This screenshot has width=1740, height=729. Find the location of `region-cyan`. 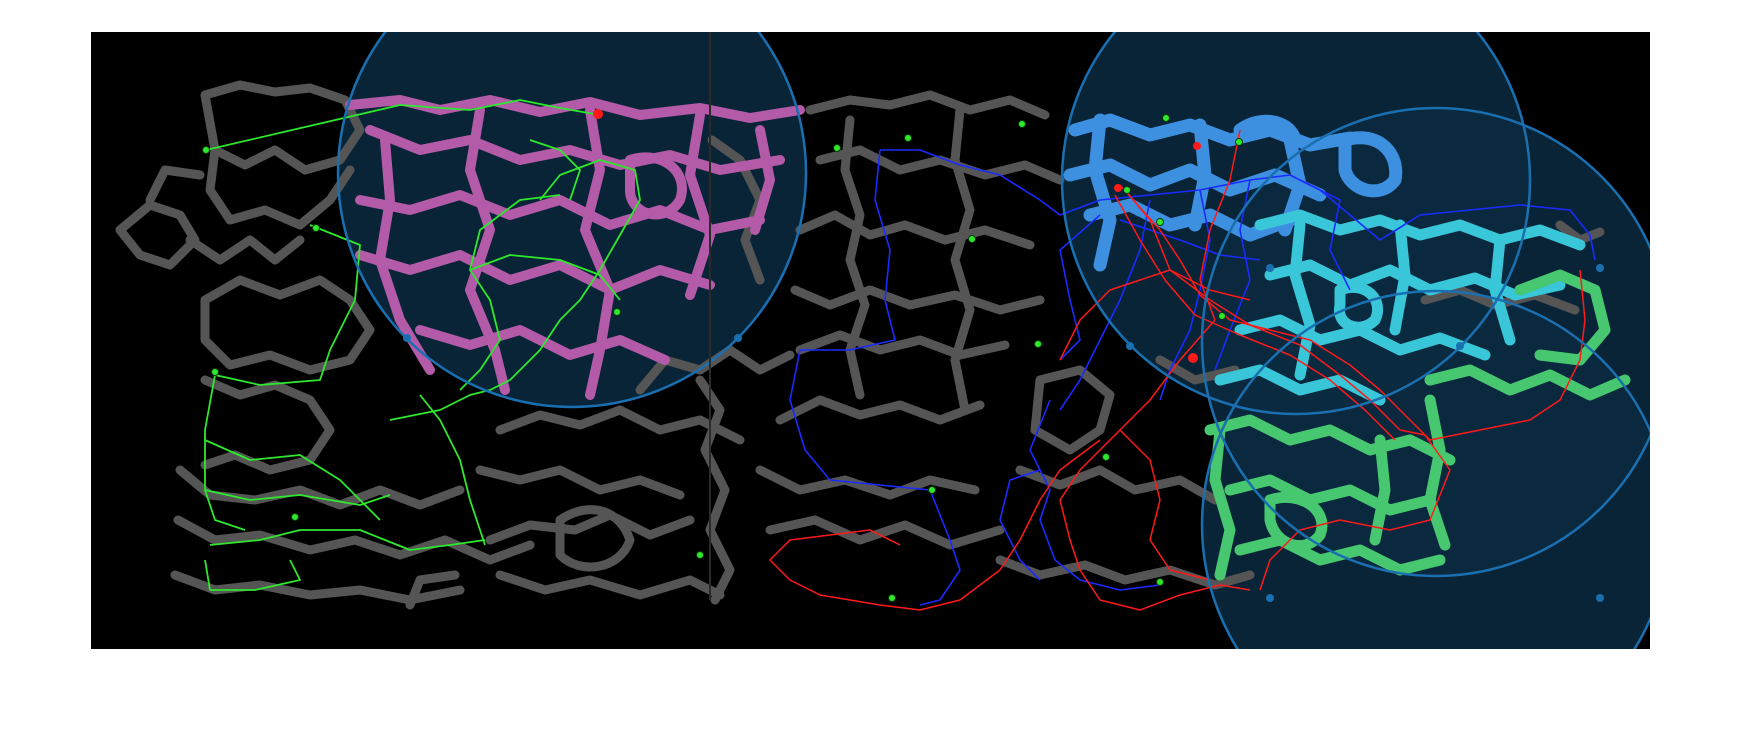

region-cyan is located at coordinates (1400, 307).